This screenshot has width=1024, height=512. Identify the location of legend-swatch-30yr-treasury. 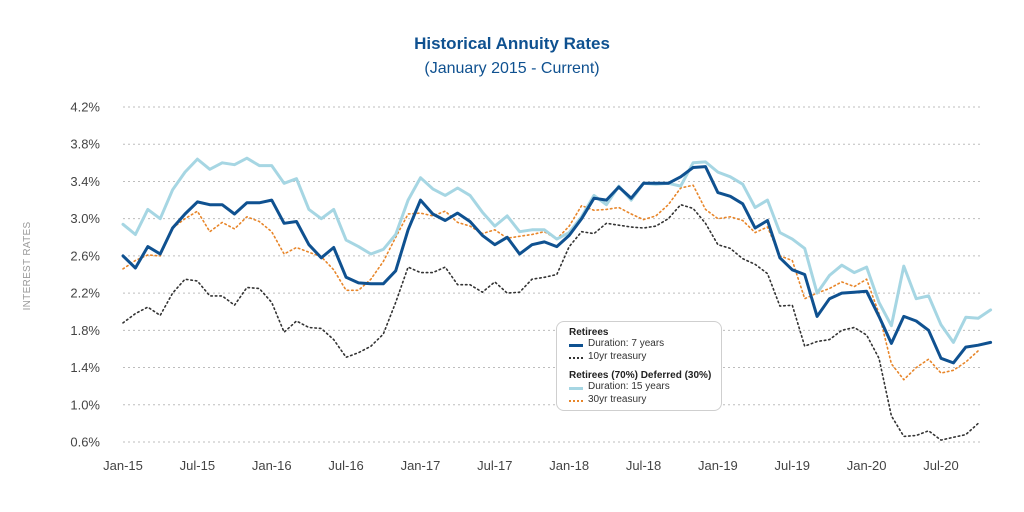
(576, 401).